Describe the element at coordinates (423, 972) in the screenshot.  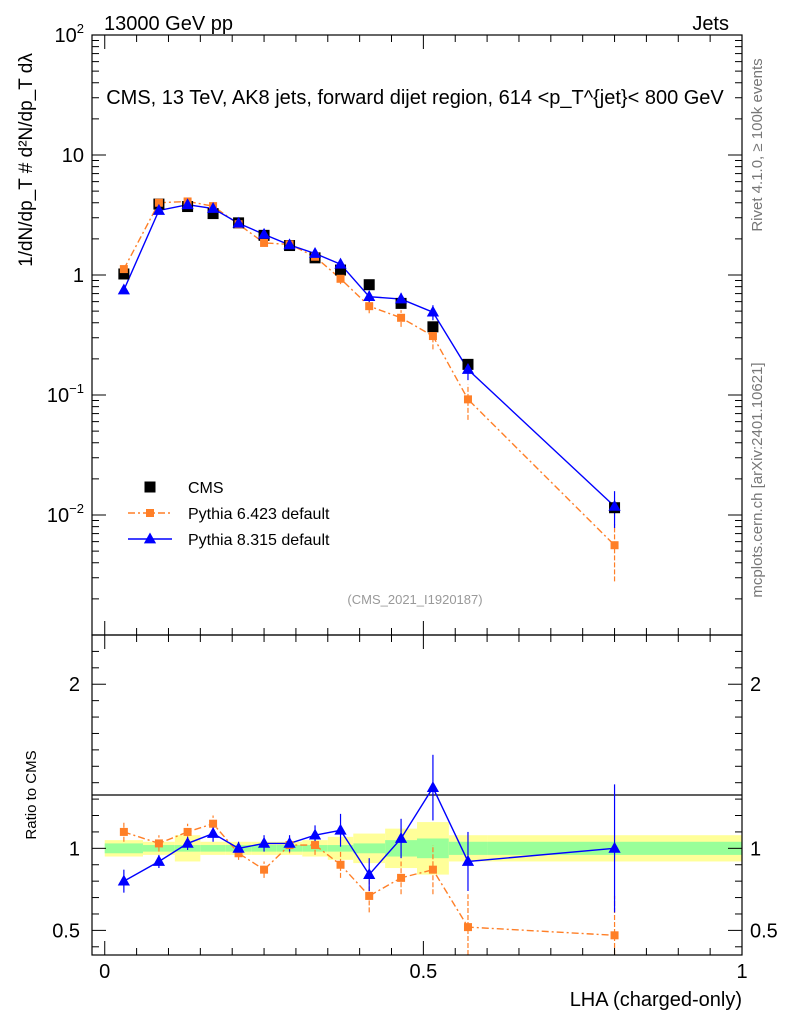
I see `x-tick-label: 0.5` at that location.